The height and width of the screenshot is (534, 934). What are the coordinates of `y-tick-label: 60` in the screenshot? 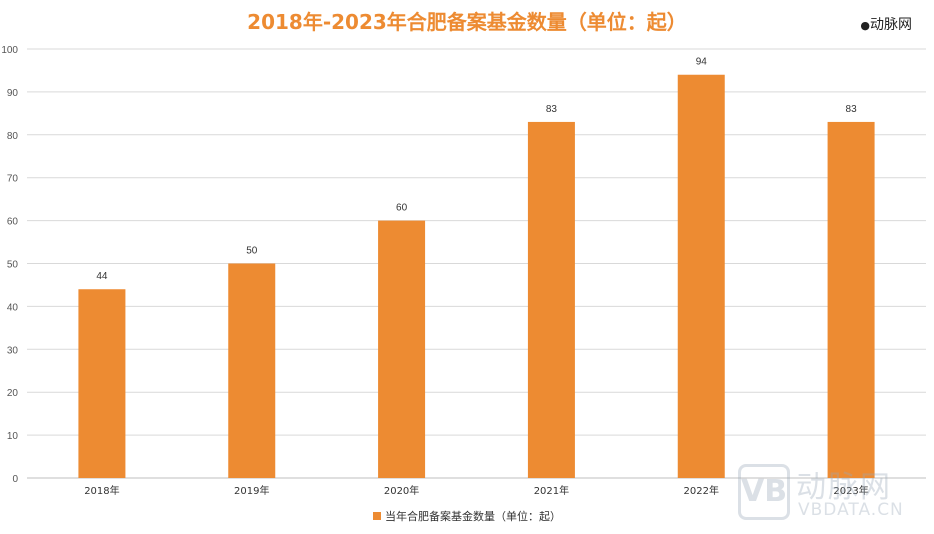 It's located at (13, 222).